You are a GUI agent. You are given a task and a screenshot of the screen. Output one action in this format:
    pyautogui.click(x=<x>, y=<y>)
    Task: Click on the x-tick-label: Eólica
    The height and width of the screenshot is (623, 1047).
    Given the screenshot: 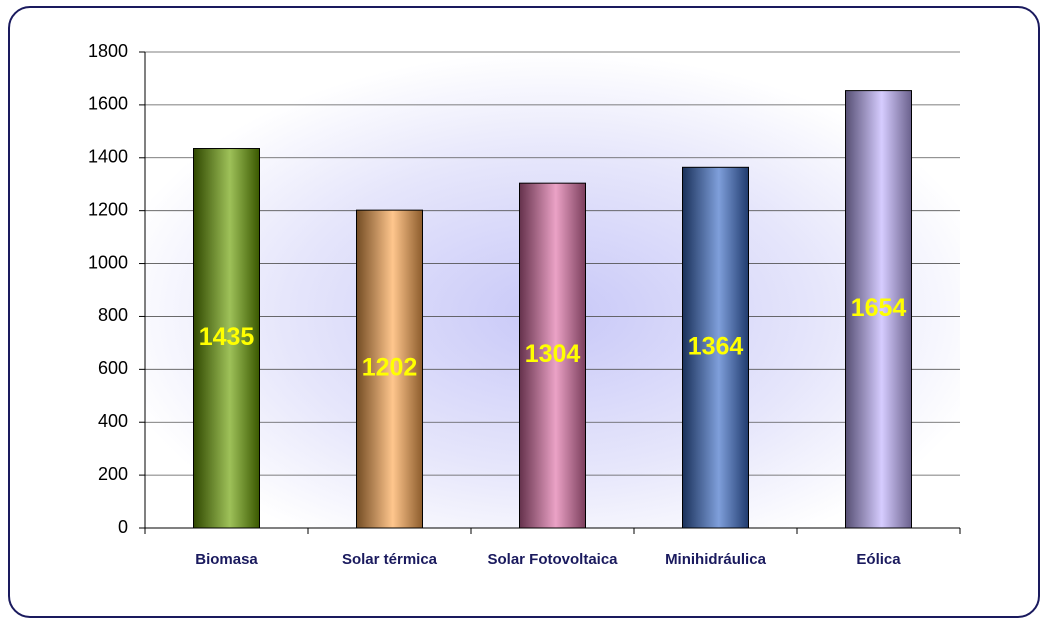 What is the action you would take?
    pyautogui.click(x=878, y=559)
    